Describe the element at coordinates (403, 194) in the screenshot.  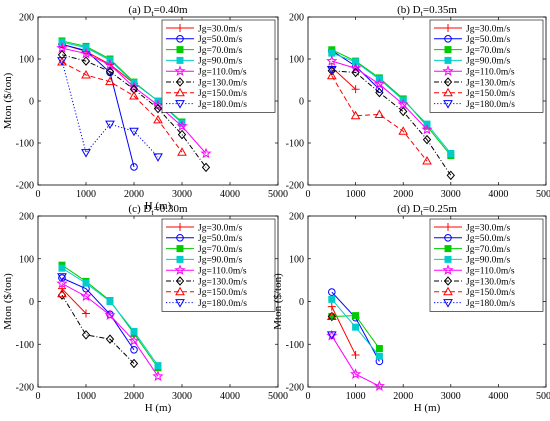
I see `x-tick-label: 2000` at that location.